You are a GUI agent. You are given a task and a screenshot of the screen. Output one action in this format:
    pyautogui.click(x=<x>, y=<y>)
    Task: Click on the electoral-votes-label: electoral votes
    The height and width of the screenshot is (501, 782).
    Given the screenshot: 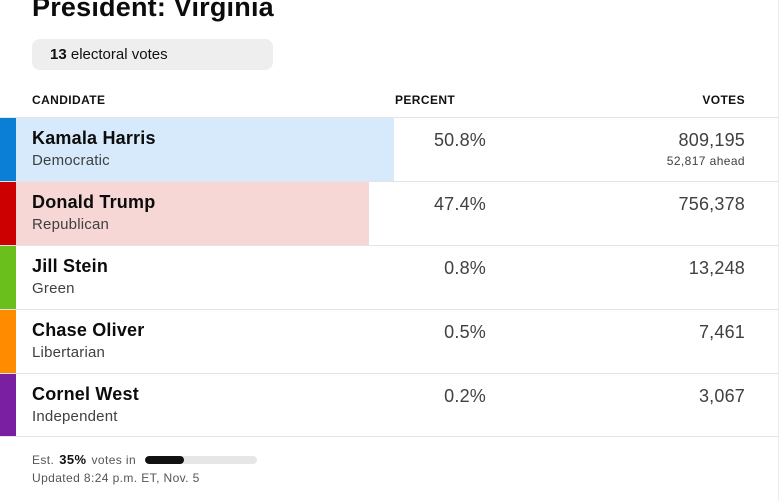 What is the action you would take?
    pyautogui.click(x=119, y=54)
    